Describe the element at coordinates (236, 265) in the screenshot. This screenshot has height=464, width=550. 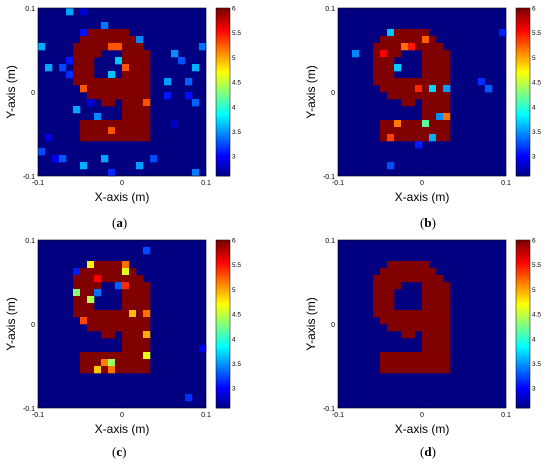
I see `colorbar-tick-label: 5.5` at that location.